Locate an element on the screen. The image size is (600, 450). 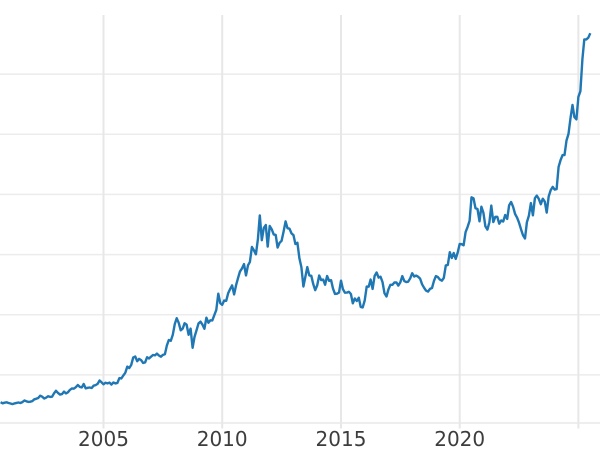
x-tick-label-2010: 2010 is located at coordinates (222, 438).